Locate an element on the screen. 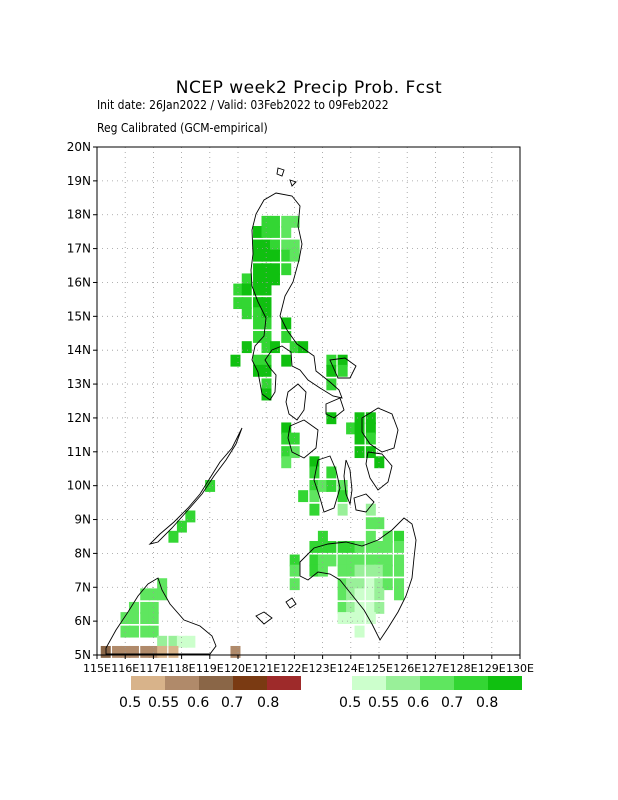  lat-label: 20N is located at coordinates (79, 147).